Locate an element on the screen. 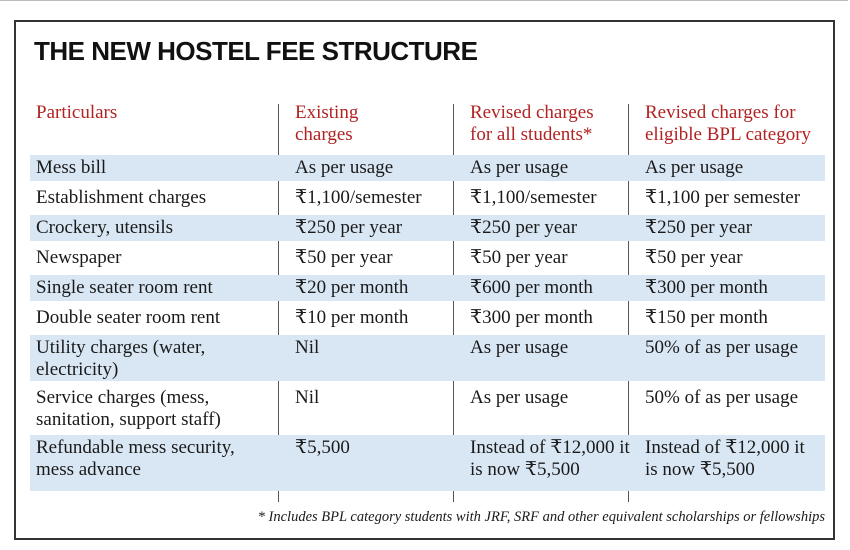 The image size is (850, 550). header-particulars: Particulars is located at coordinates (77, 112).